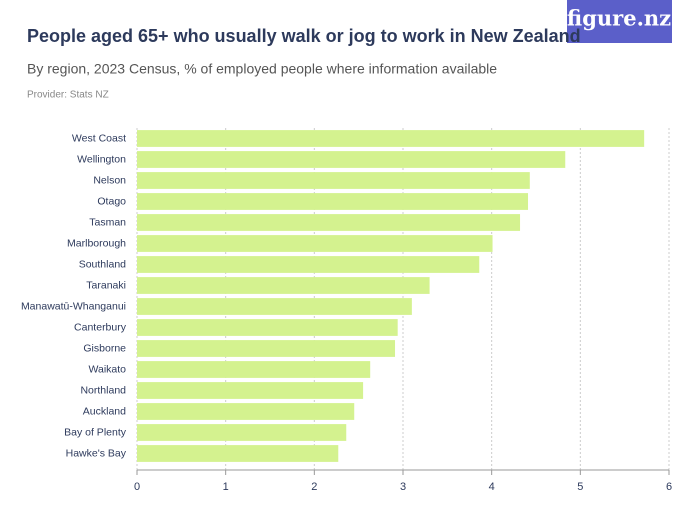 The width and height of the screenshot is (700, 525). I want to click on source: Provider: Stats NZ, so click(68, 95).